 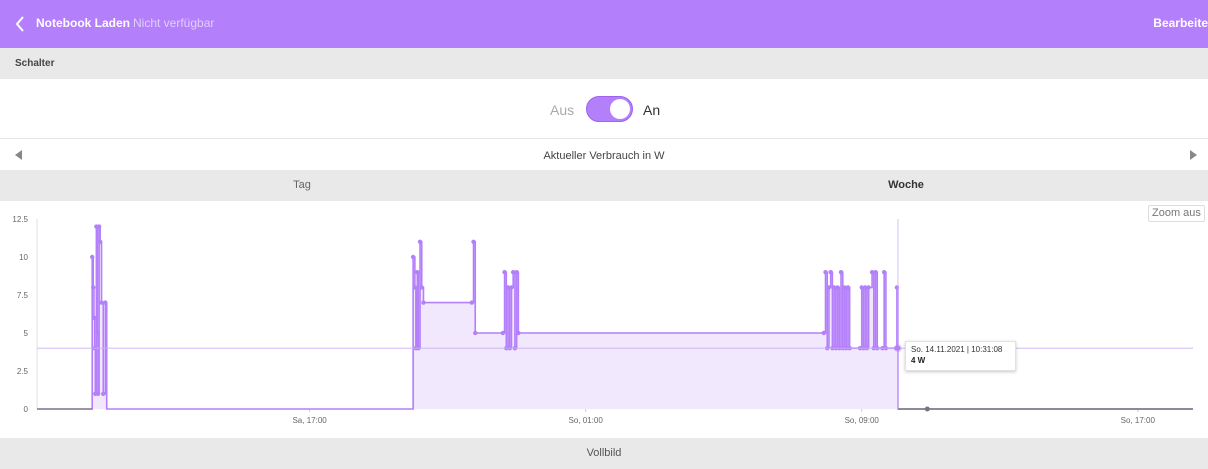 I want to click on y-tick-label: 12.5, so click(x=20, y=219).